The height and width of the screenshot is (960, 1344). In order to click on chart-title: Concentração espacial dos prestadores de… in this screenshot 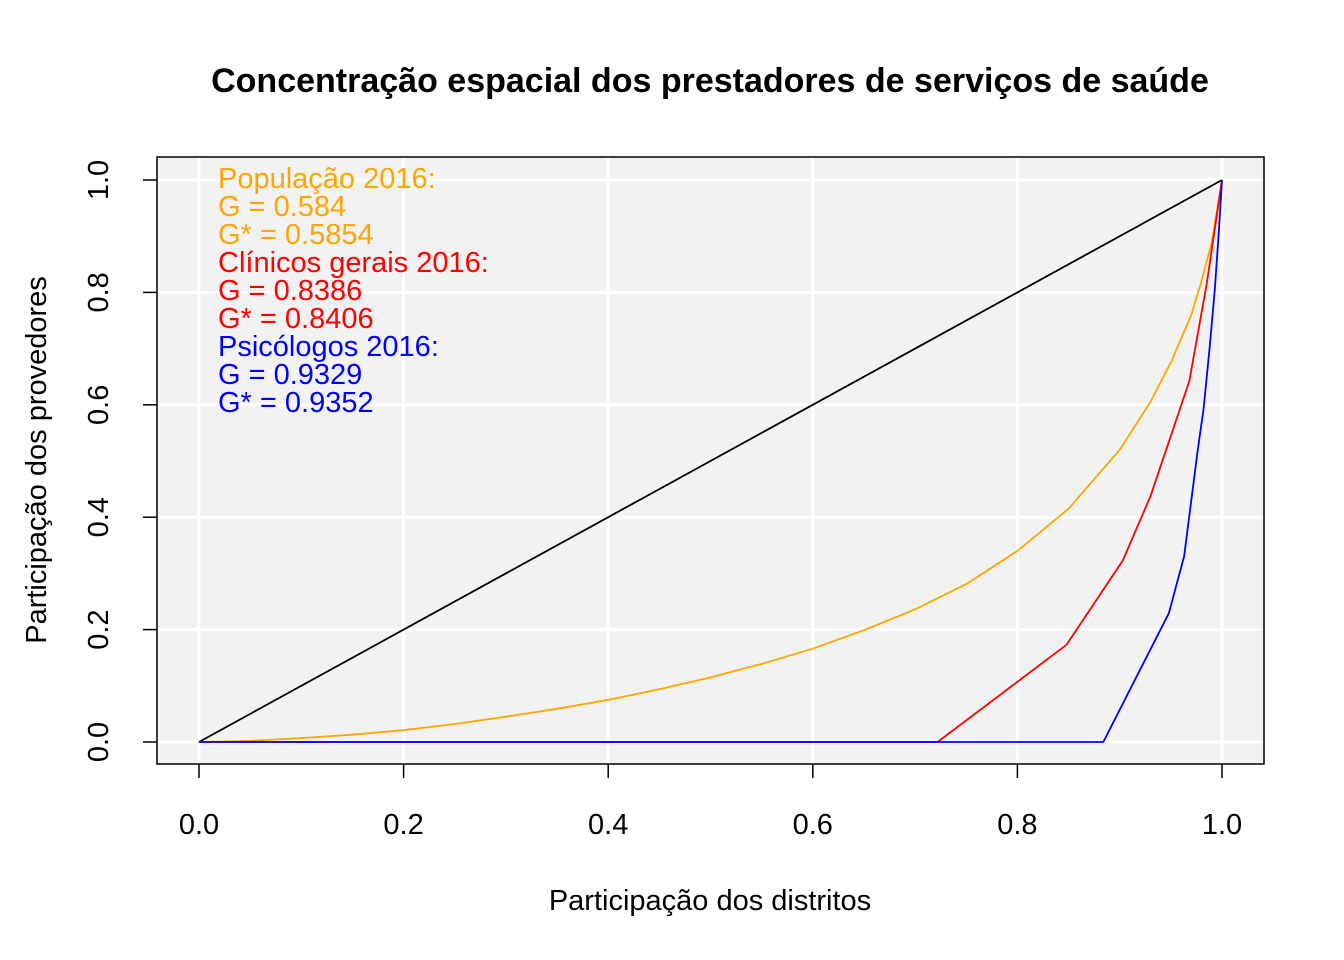, I will do `click(710, 81)`.